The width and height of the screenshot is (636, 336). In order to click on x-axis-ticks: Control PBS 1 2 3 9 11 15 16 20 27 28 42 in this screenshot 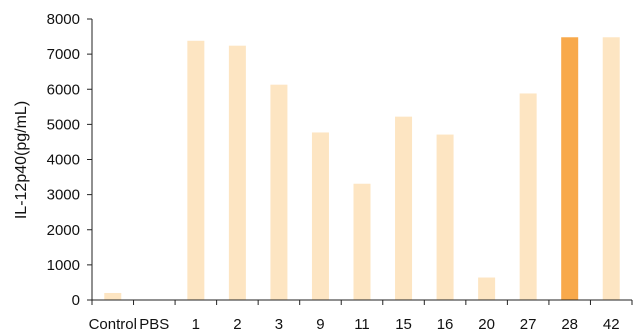, I will do `click(361, 316)`.